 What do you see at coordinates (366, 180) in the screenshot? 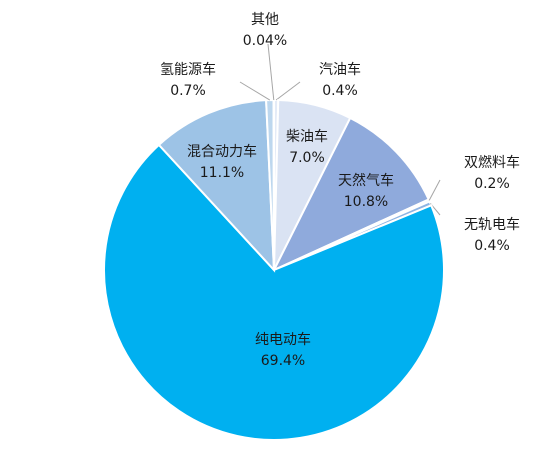
I see `slice-label: 天然气车` at bounding box center [366, 180].